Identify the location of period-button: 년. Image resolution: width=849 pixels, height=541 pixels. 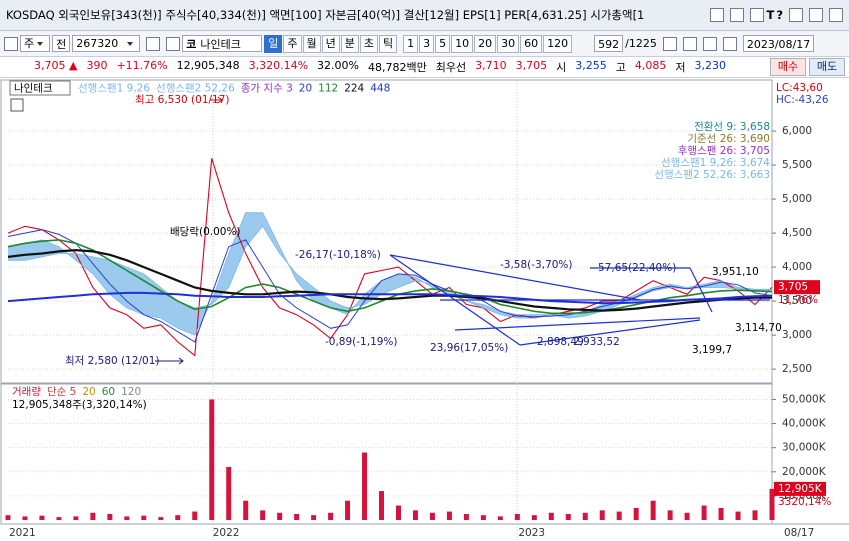
(330, 43).